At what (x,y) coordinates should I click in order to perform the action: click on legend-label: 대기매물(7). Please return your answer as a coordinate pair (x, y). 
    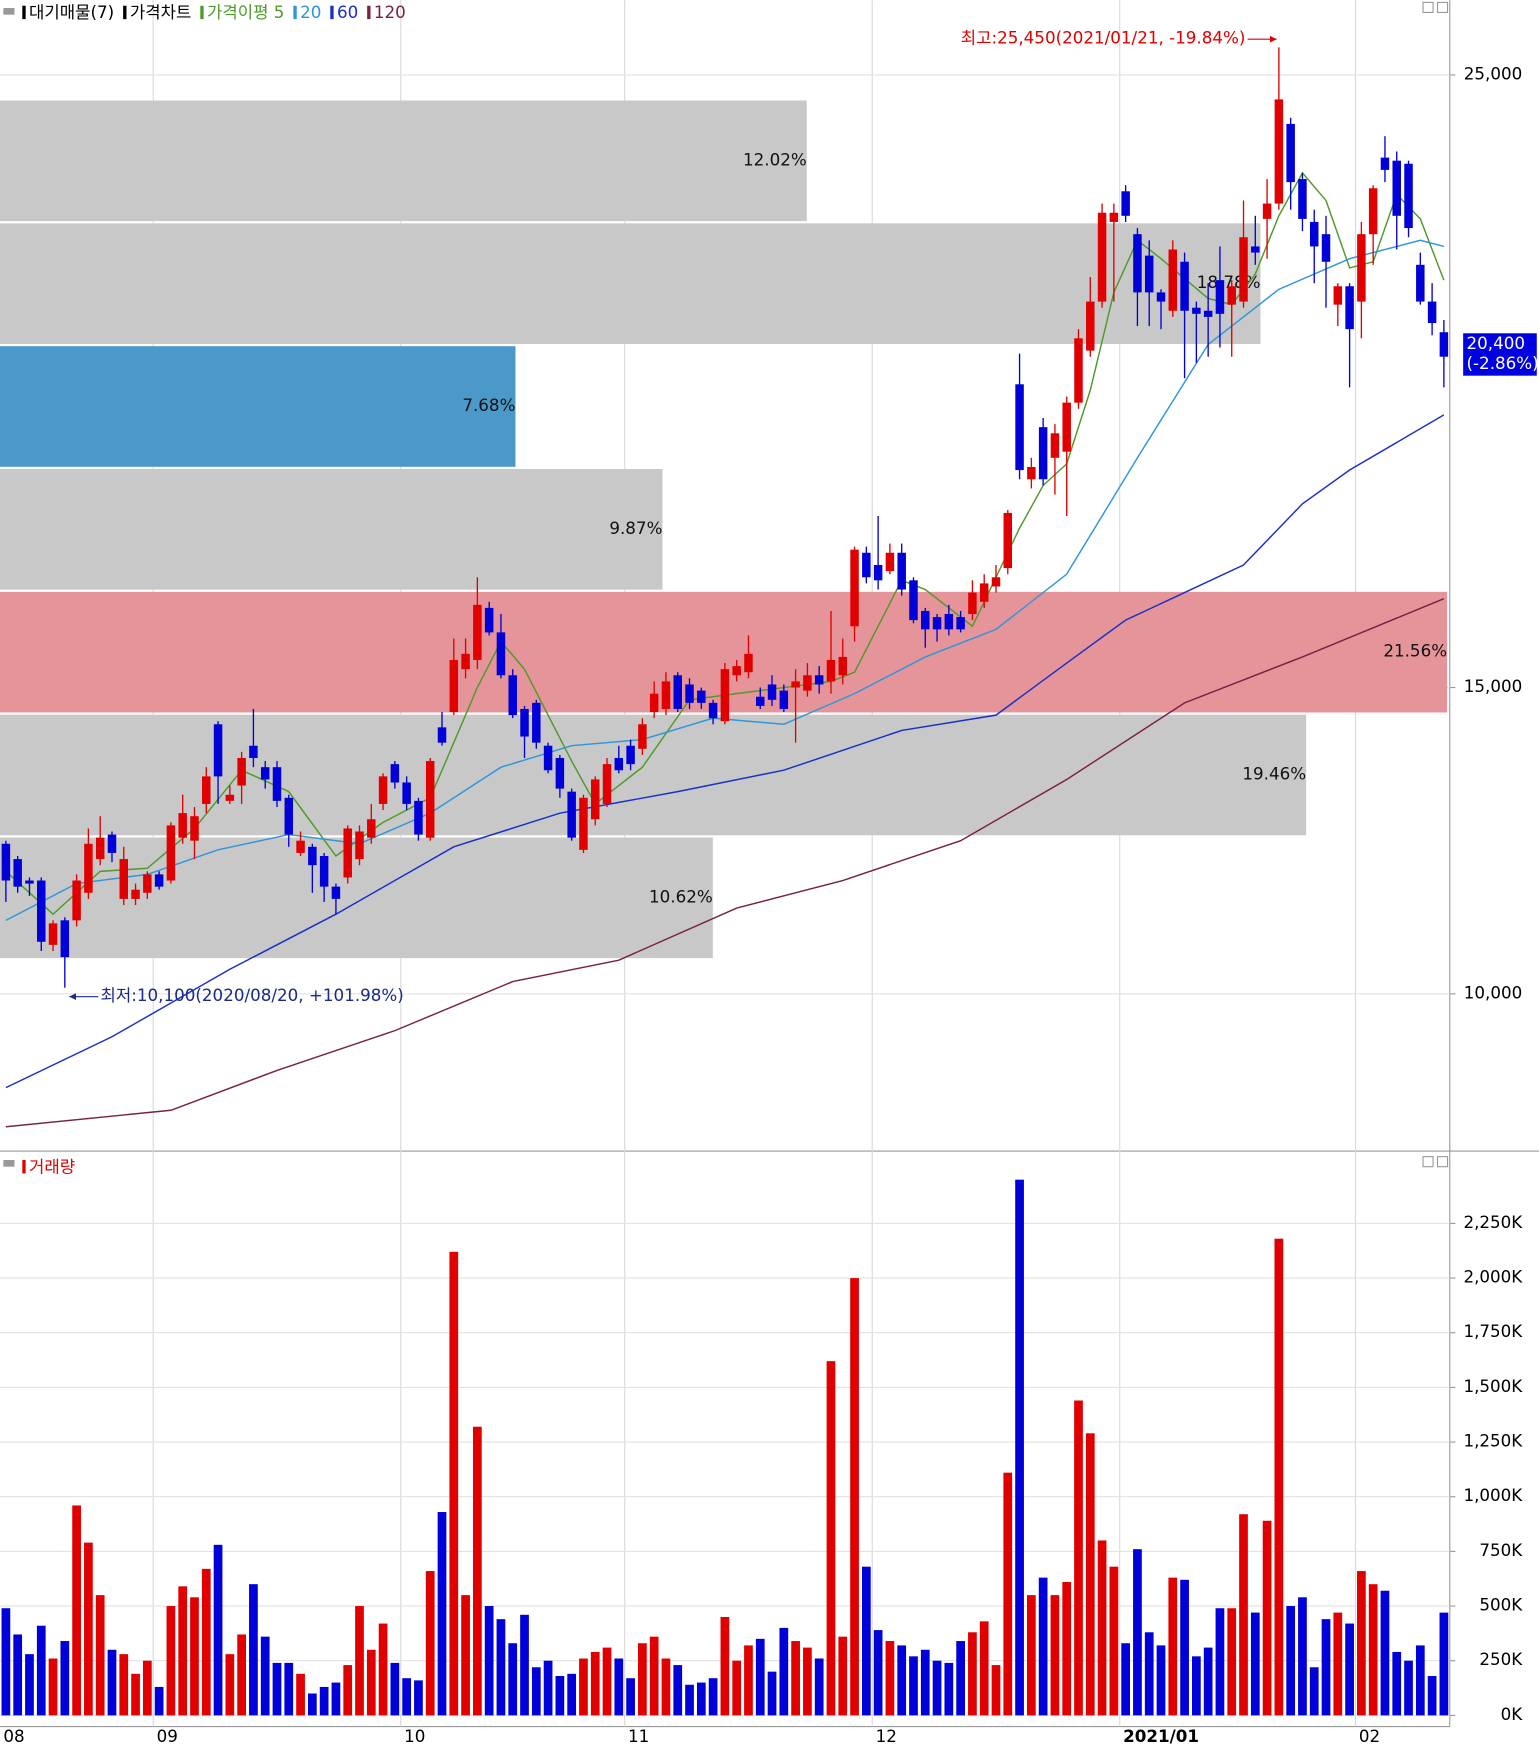
    Looking at the image, I should click on (71, 12).